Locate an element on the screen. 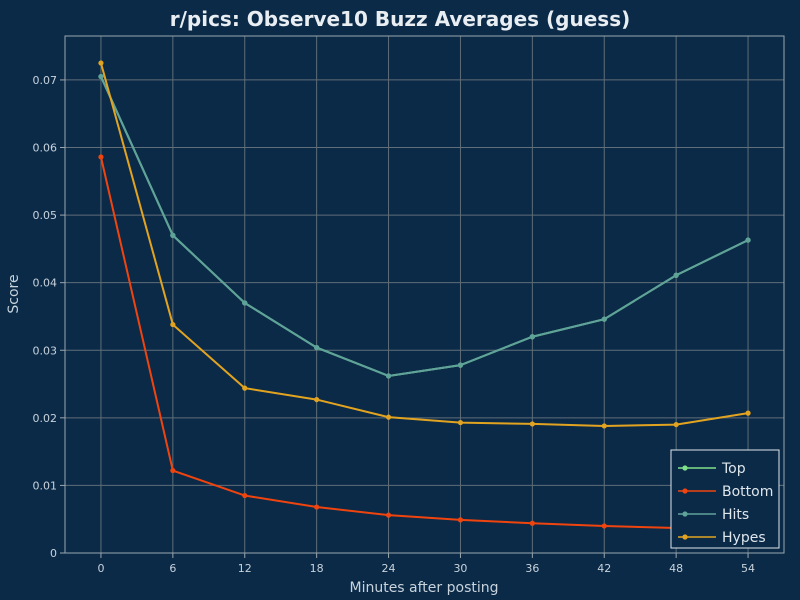 The height and width of the screenshot is (600, 800). y-tick-label: 0.01 is located at coordinates (45, 485).